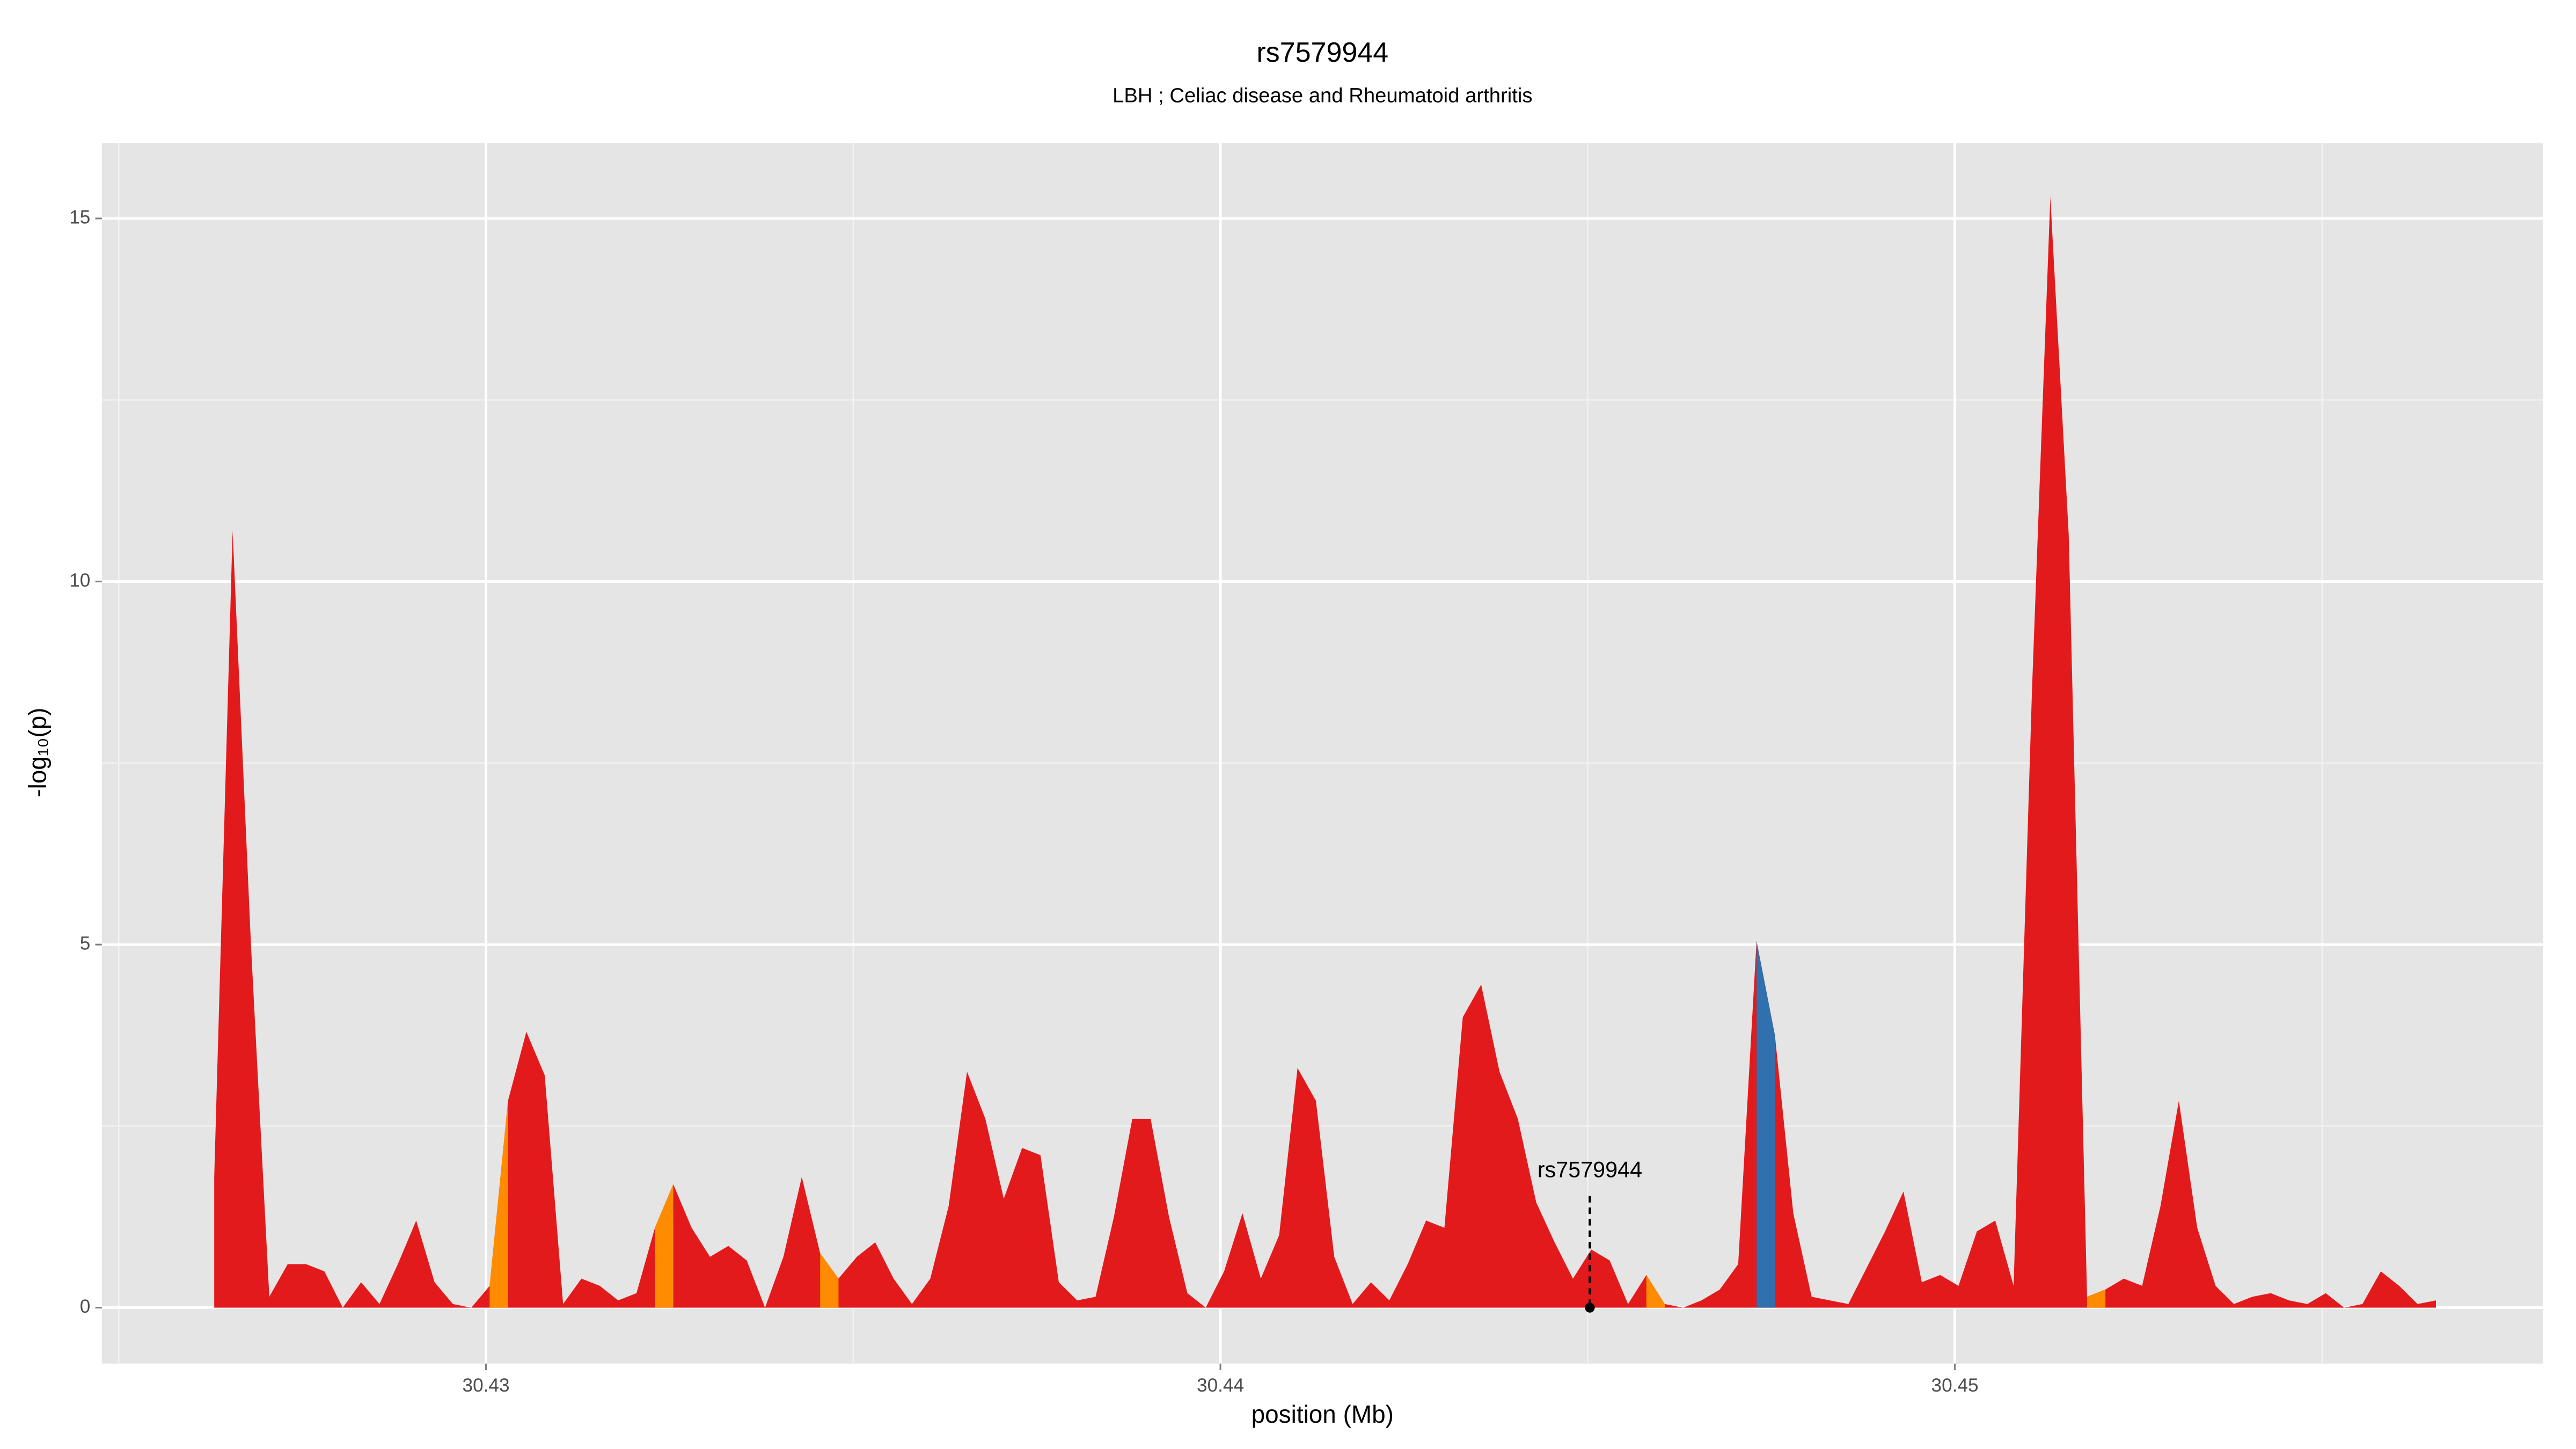  Describe the element at coordinates (1955, 1385) in the screenshot. I see `x-tick-label: 30.45` at that location.